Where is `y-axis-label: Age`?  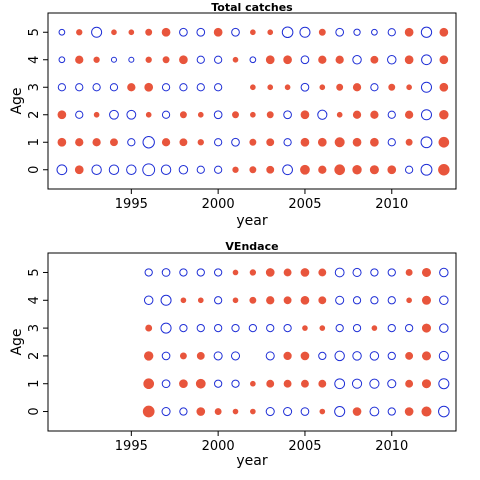 y-axis-label: Age is located at coordinates (17, 100).